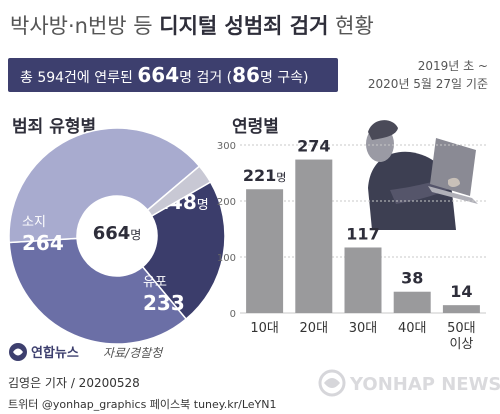 This screenshot has width=500, height=414. Describe the element at coordinates (112, 233) in the screenshot. I see `pie-center-value: 664` at that location.